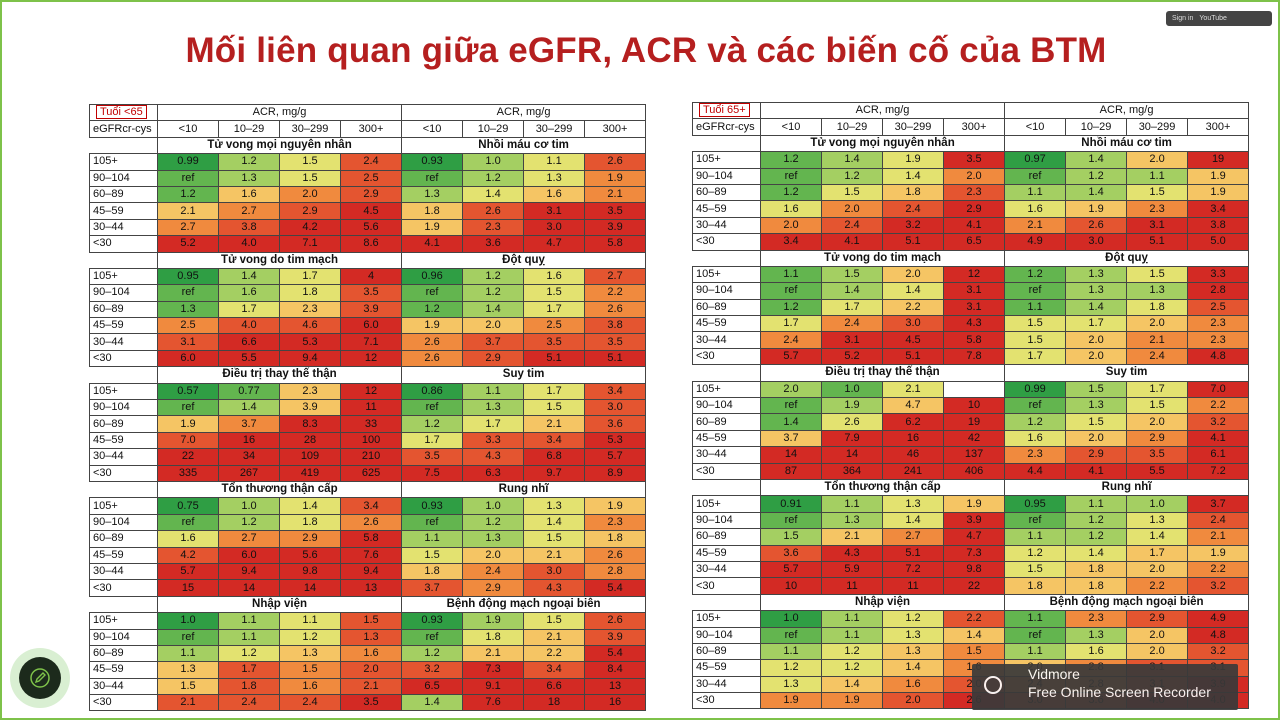  I want to click on table-cell: 9.1, so click(493, 686).